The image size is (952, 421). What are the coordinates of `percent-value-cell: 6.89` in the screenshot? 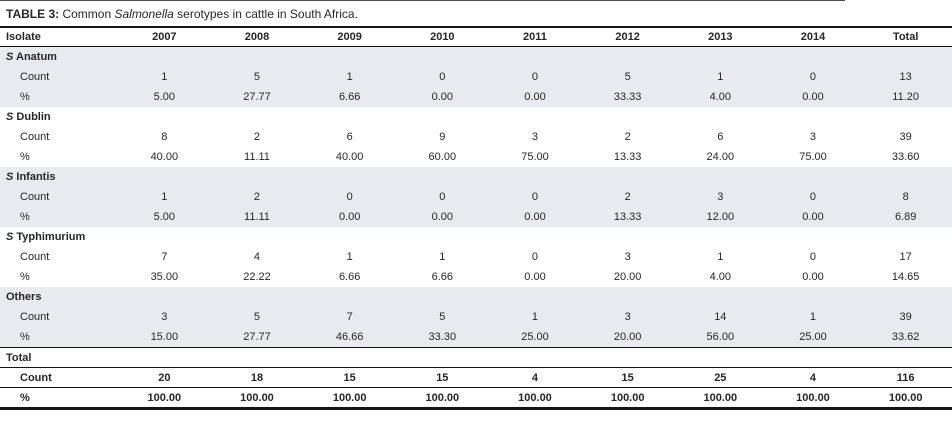 It's located at (905, 217).